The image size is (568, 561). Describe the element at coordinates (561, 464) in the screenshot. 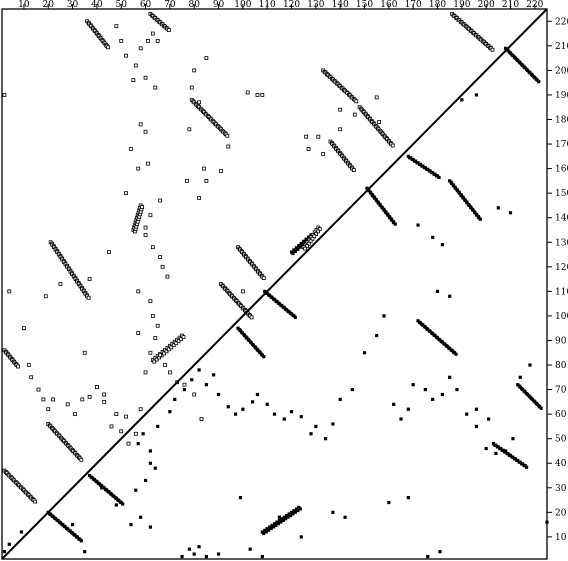

I see `y-tick-label: 40` at that location.